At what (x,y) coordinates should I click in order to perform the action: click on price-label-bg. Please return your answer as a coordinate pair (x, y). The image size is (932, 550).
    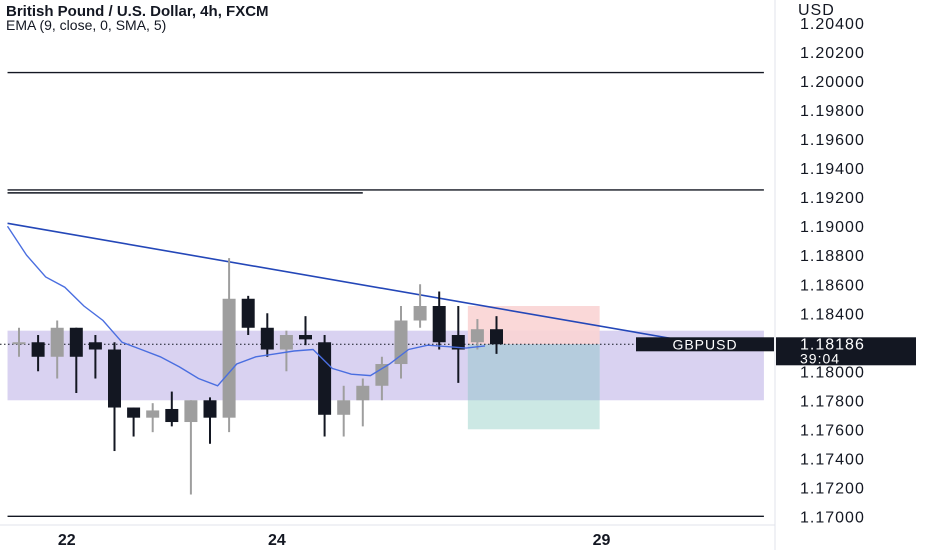
    Looking at the image, I should click on (846, 351).